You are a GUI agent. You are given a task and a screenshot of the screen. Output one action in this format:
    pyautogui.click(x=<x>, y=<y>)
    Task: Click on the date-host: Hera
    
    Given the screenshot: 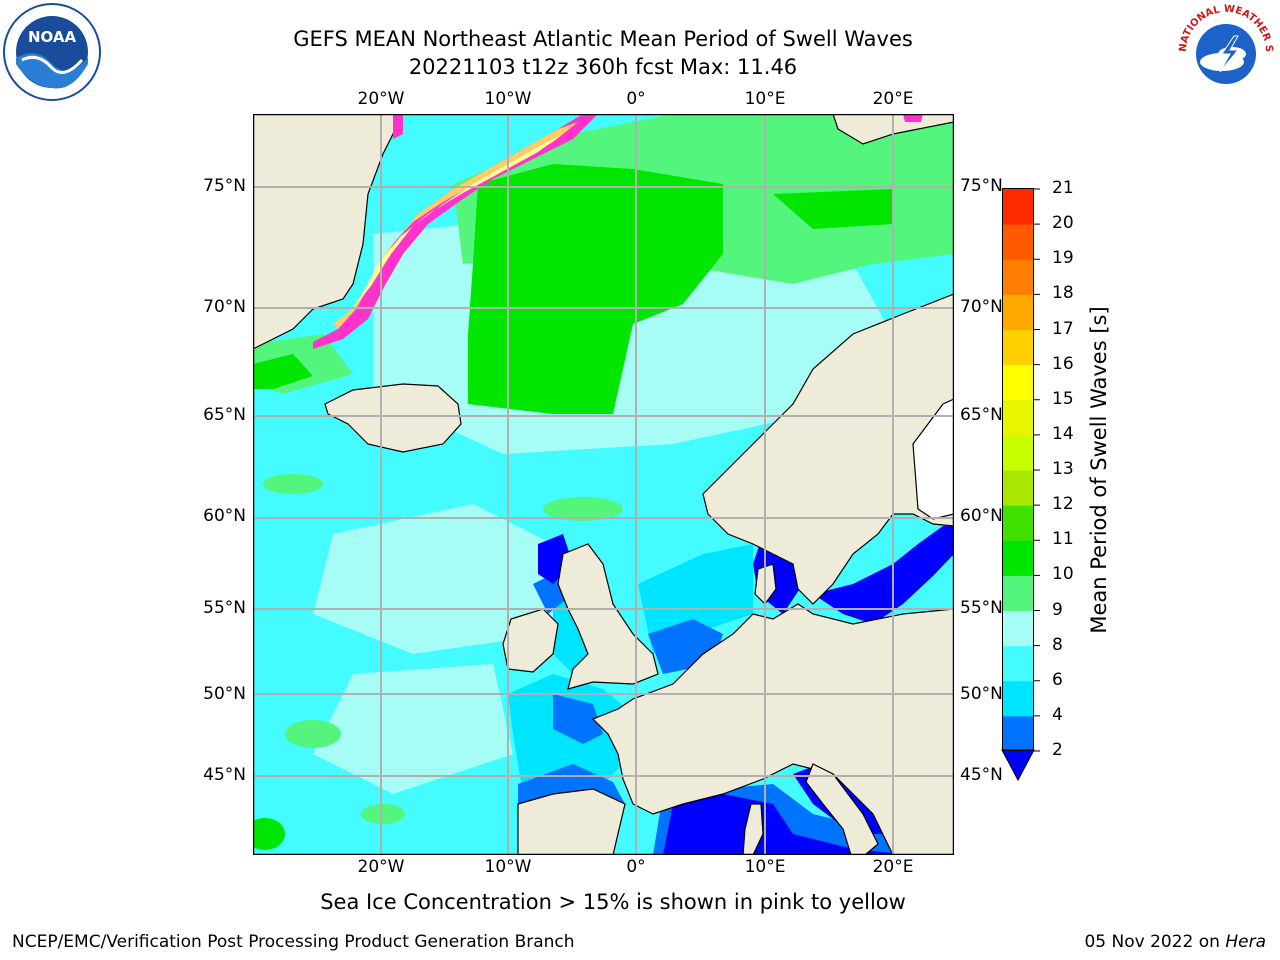 What is the action you would take?
    pyautogui.click(x=1245, y=942)
    